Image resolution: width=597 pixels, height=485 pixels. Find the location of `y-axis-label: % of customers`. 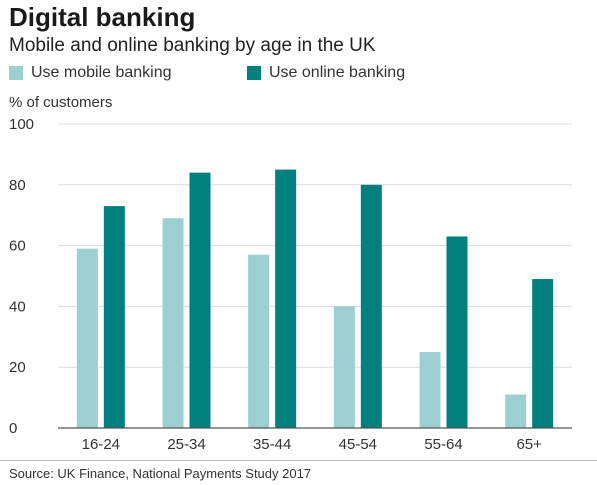

y-axis-label: % of customers is located at coordinates (61, 102).